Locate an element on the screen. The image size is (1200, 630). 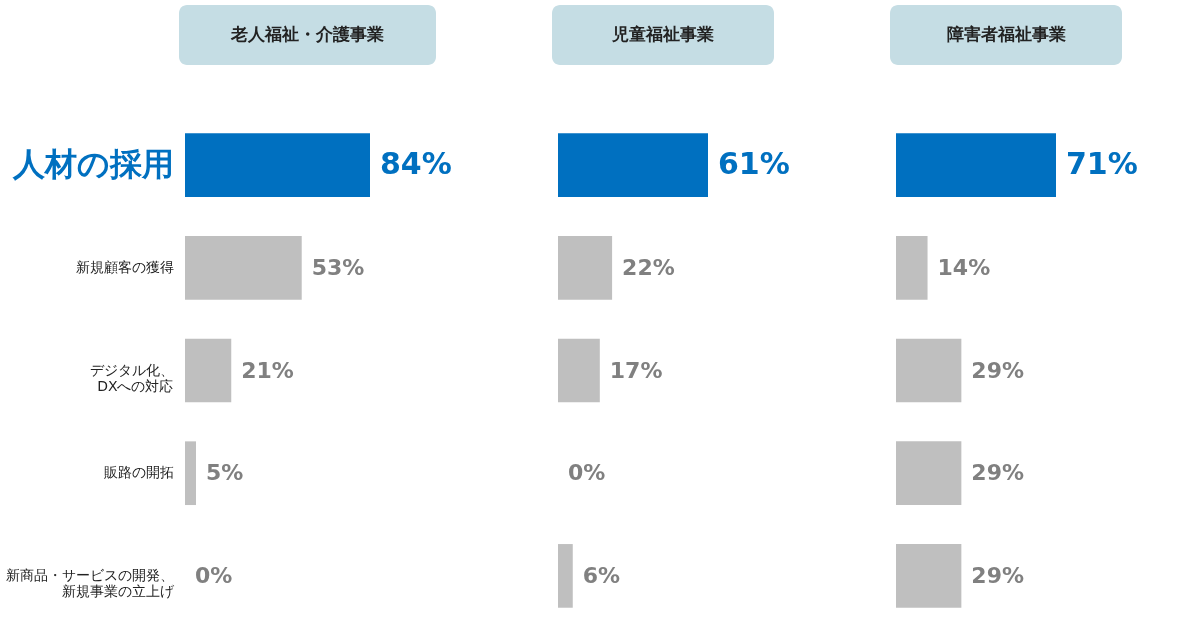
chart-title: 障害者福祉事業 is located at coordinates (1006, 34).